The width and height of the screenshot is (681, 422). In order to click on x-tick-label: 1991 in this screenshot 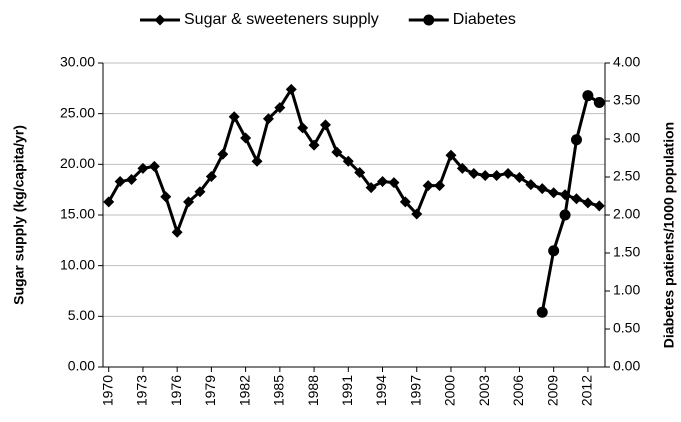, I will do `click(347, 390)`.